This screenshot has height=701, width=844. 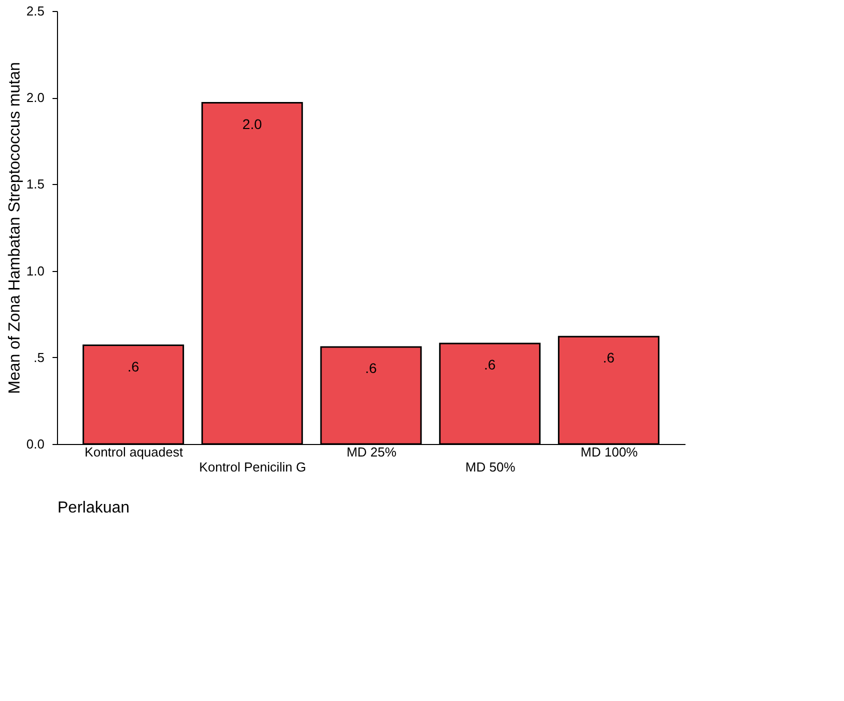 What do you see at coordinates (609, 452) in the screenshot?
I see `x-tick-label: MD 100%` at bounding box center [609, 452].